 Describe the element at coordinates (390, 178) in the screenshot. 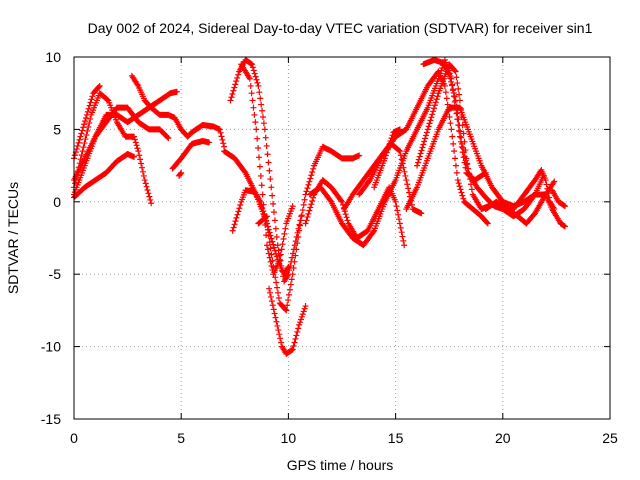

I see `series-track-r` at that location.